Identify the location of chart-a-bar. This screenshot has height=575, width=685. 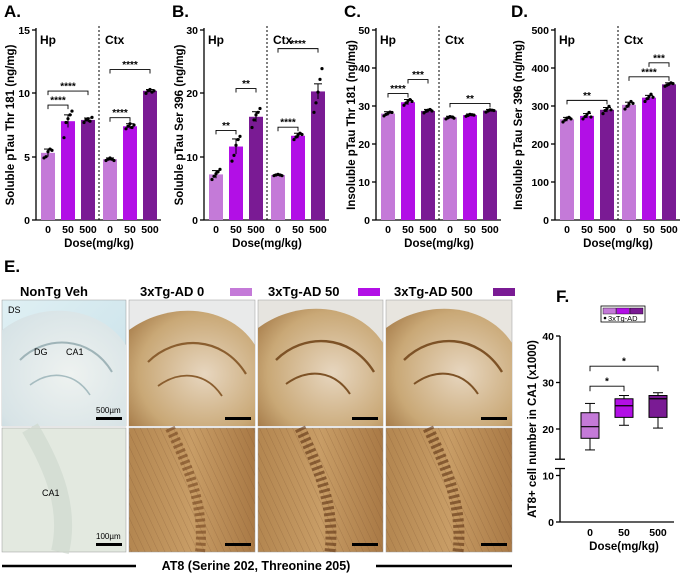
(130, 173).